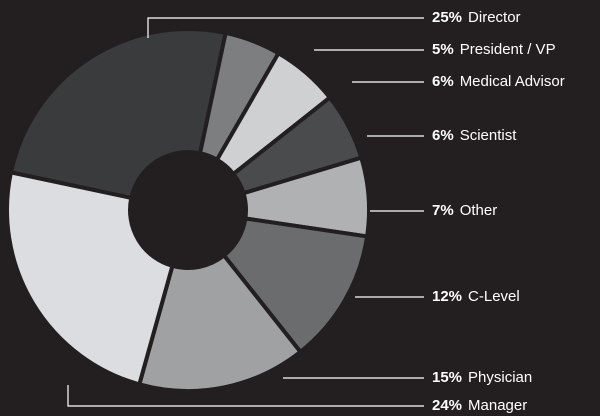 This screenshot has height=416, width=600. What do you see at coordinates (489, 135) in the screenshot?
I see `slice-name: Scientist` at bounding box center [489, 135].